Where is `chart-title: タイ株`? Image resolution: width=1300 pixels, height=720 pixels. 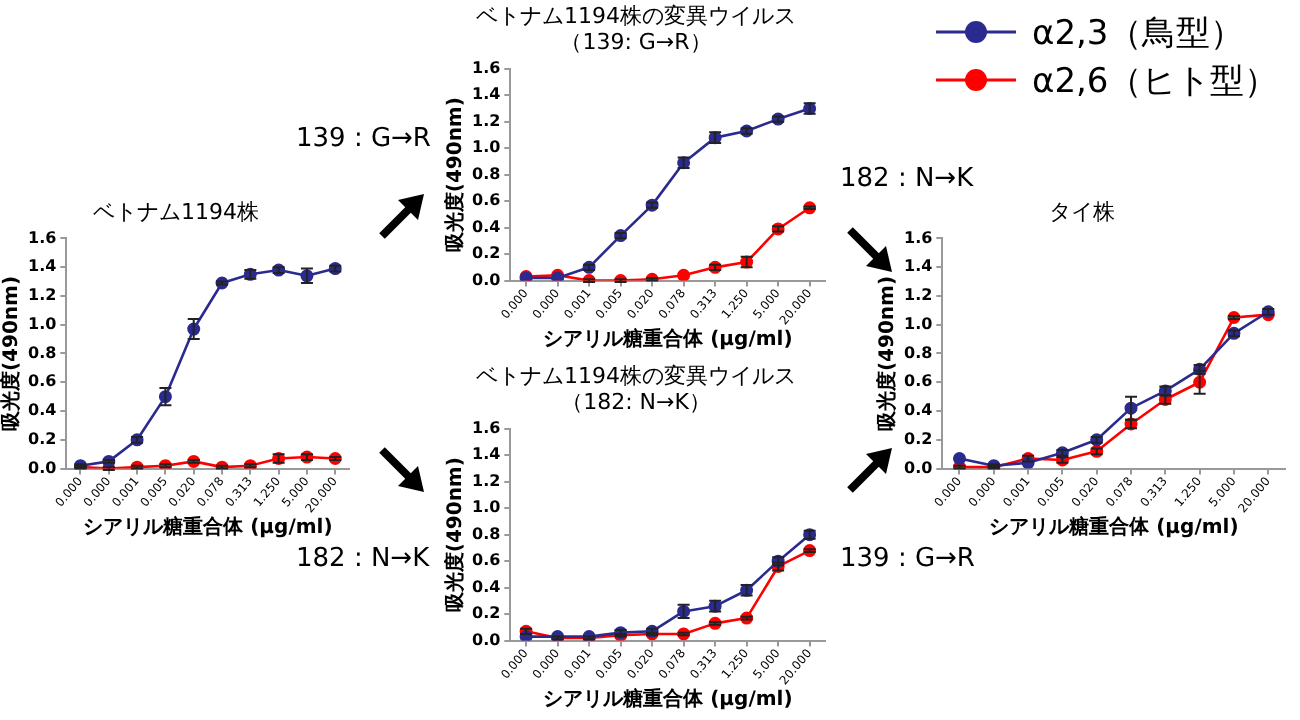
chart-title: タイ株 is located at coordinates (1082, 211).